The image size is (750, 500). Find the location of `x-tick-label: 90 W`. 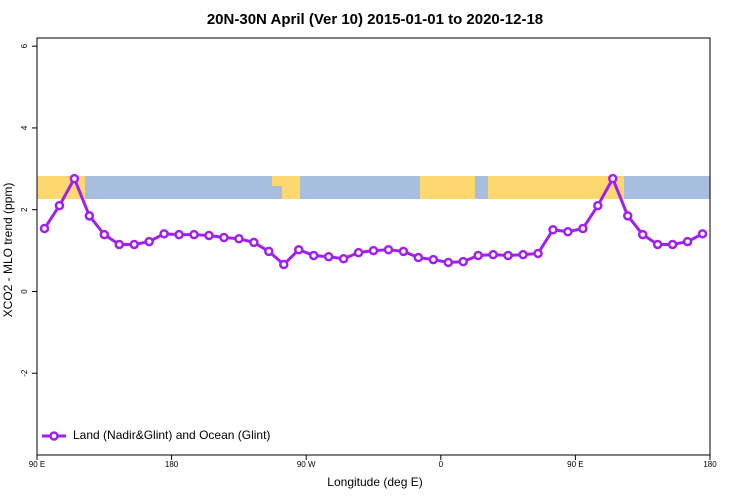

x-tick-label: 90 W is located at coordinates (306, 464).